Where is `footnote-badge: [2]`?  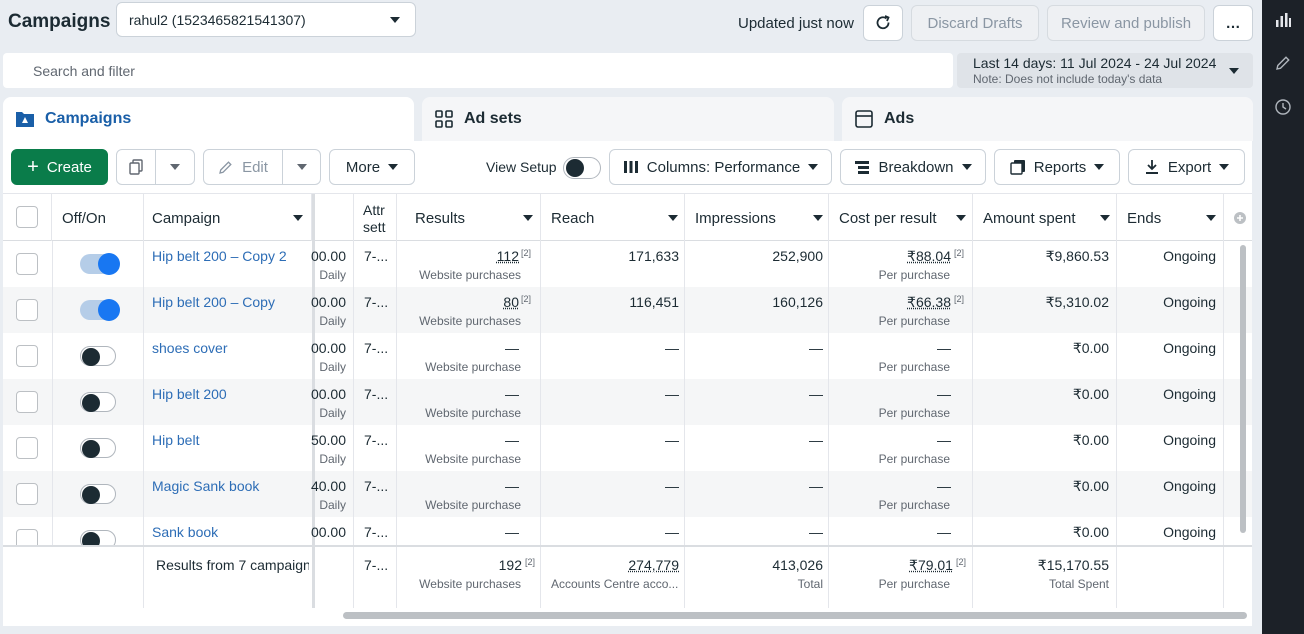
footnote-badge: [2] is located at coordinates (959, 253).